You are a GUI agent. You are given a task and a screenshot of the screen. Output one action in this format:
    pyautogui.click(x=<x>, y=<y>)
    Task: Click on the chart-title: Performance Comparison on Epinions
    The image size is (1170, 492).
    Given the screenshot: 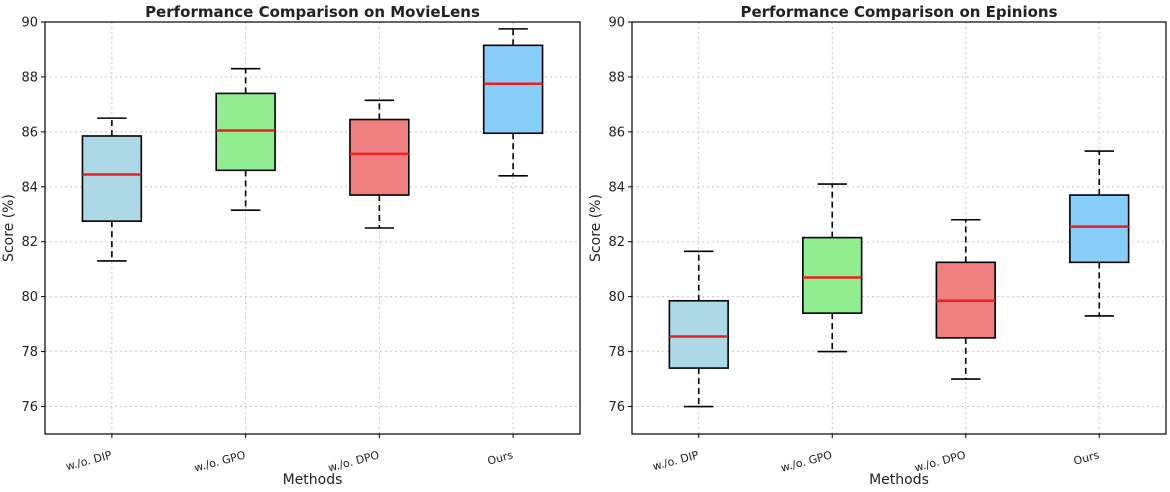 What is the action you would take?
    pyautogui.click(x=898, y=12)
    